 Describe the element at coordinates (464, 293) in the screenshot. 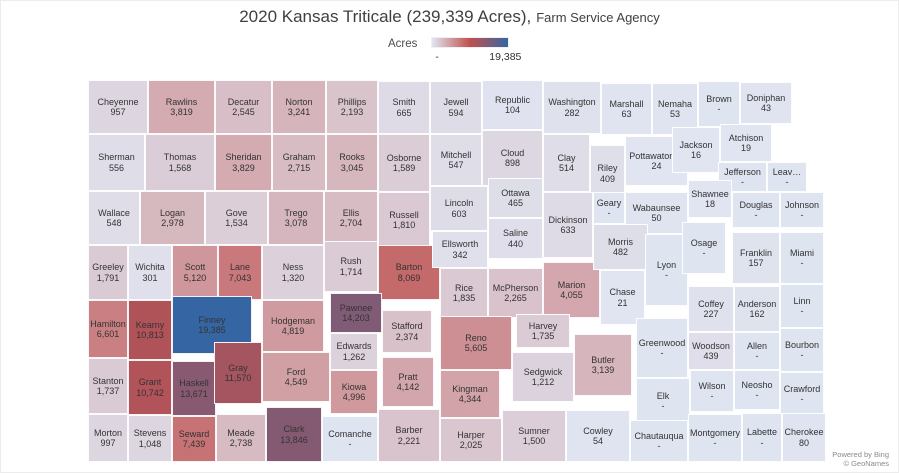

I see `county-rice: Rice 1,835` at that location.